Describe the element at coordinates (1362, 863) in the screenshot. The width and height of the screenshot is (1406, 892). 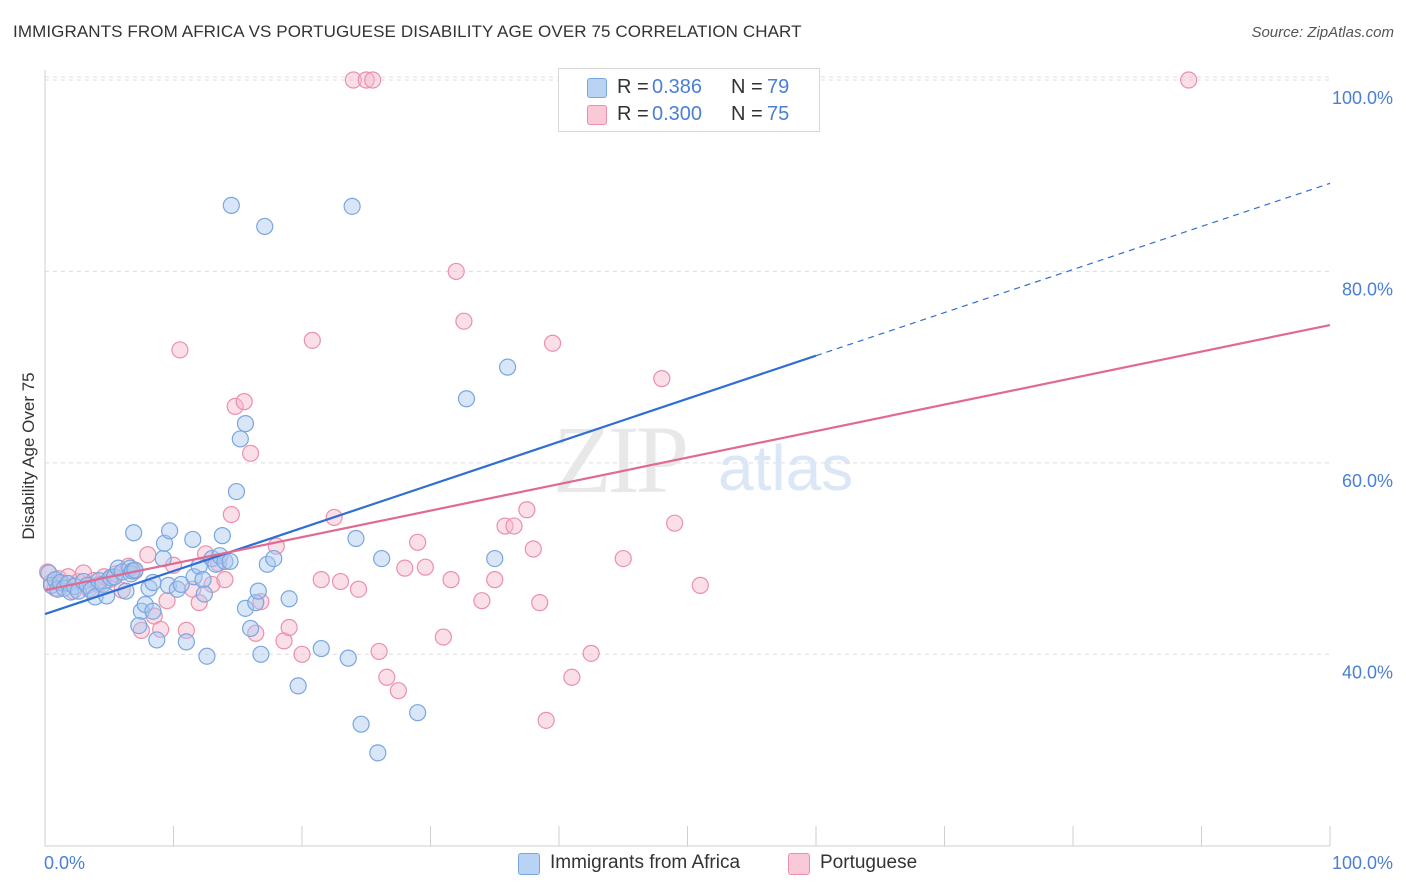
I see `x-tick-label-max: 100.0%` at that location.